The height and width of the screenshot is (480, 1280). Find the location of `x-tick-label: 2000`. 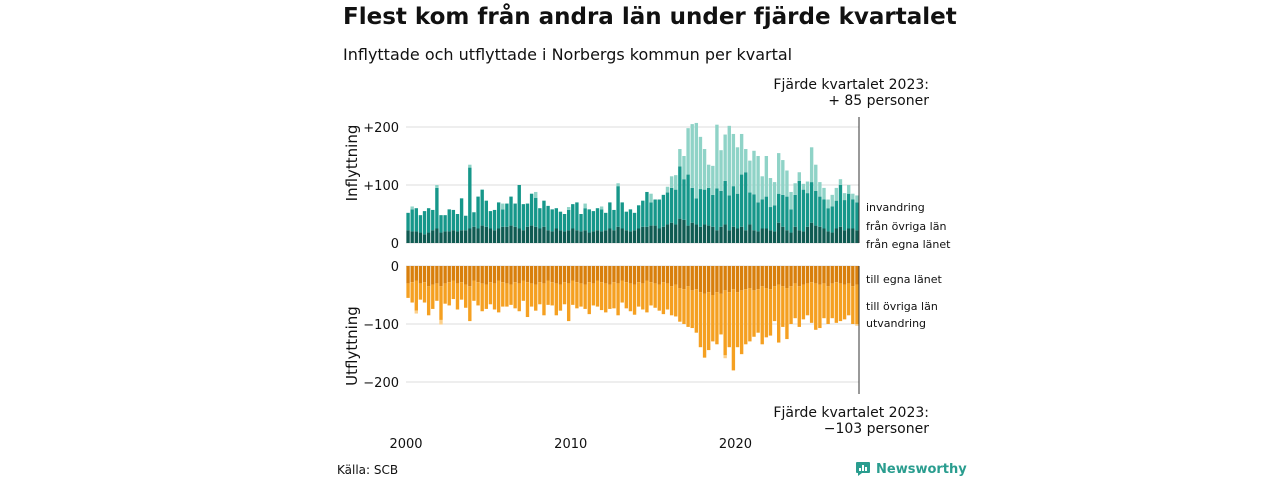

x-tick-label: 2000 is located at coordinates (405, 444).